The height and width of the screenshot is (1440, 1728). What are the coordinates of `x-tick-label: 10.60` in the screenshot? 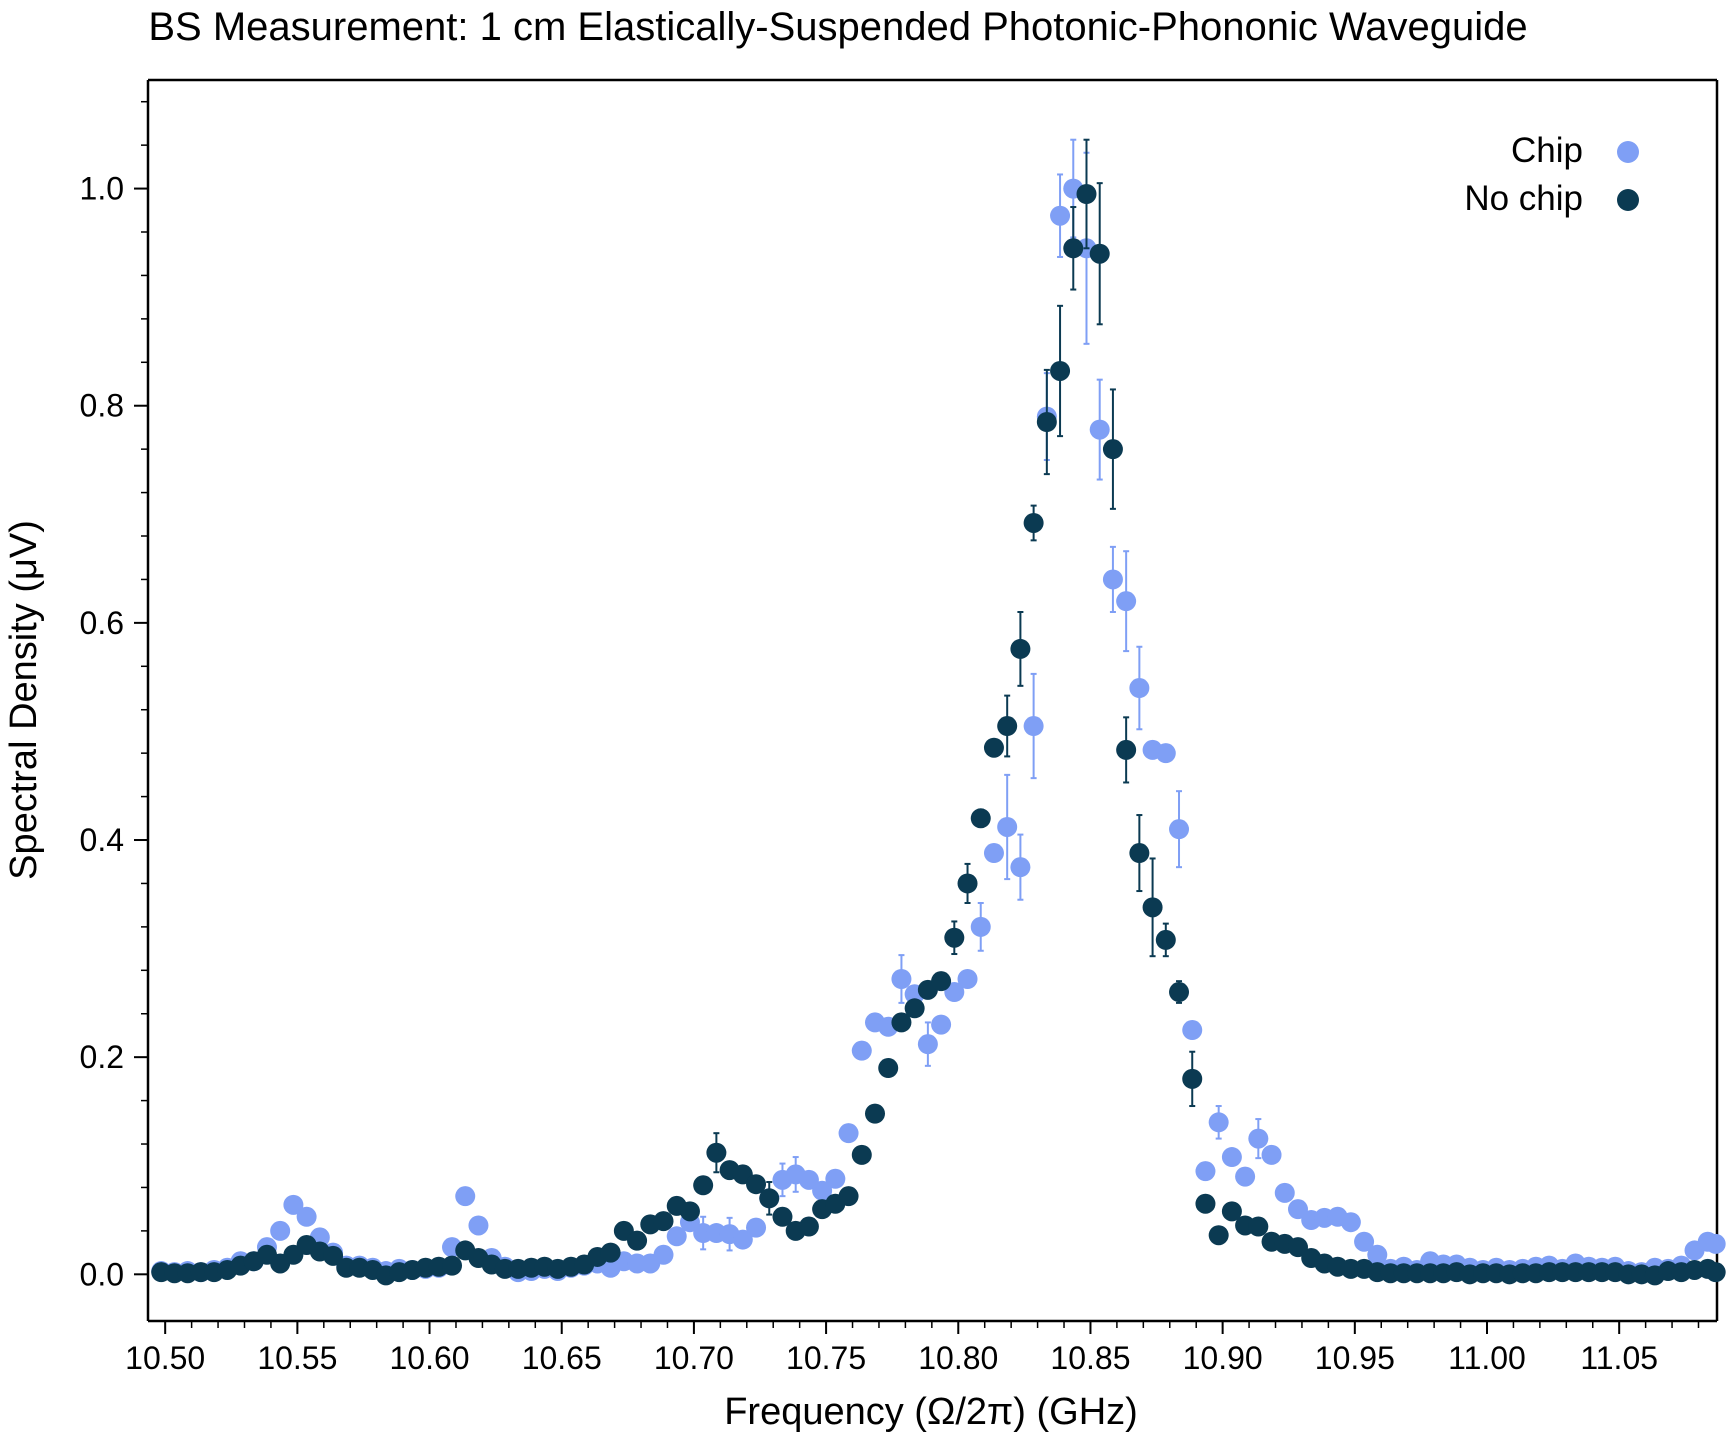 It's located at (430, 1358).